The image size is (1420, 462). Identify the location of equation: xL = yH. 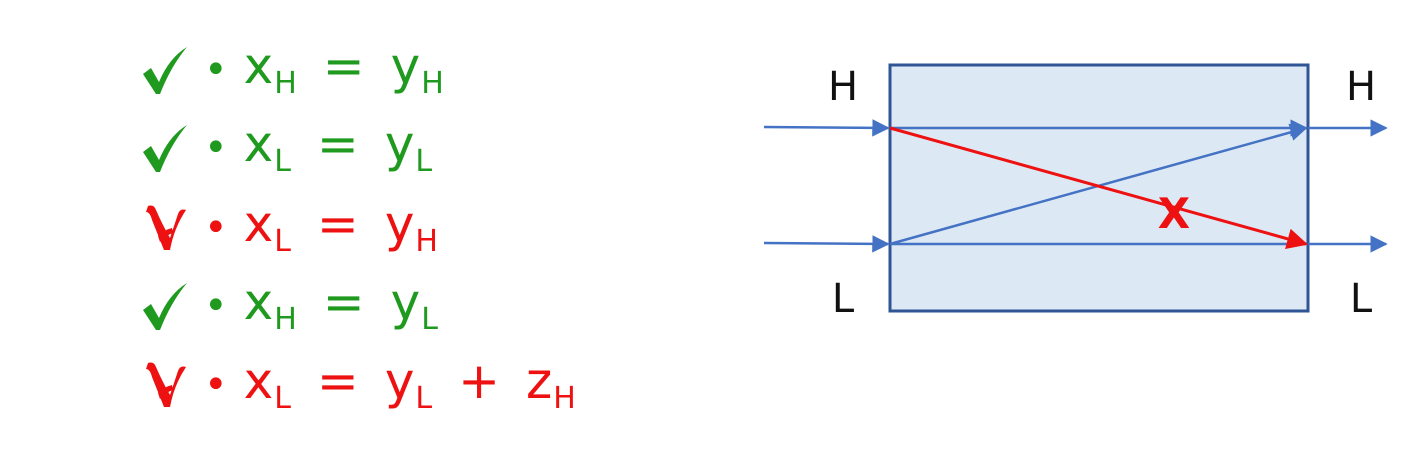
(341, 228).